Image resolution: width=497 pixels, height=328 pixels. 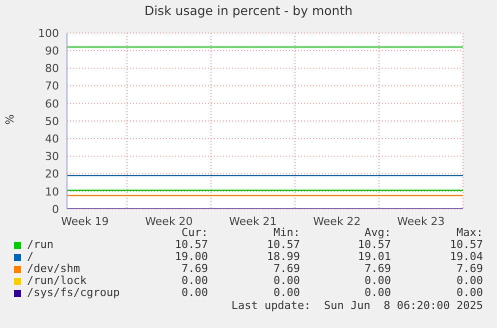 What do you see at coordinates (52, 174) in the screenshot?
I see `y-tick-label: 20` at bounding box center [52, 174].